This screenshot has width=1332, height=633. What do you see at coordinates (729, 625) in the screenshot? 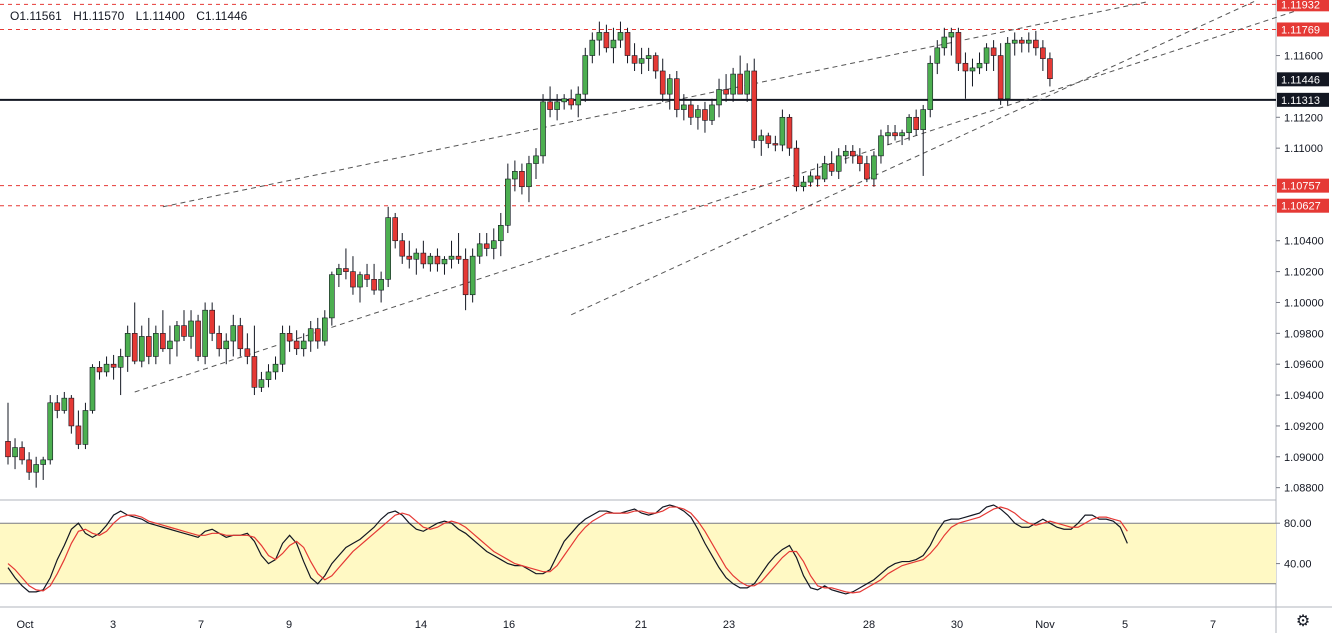
I see `time-tick-label: 23` at bounding box center [729, 625].